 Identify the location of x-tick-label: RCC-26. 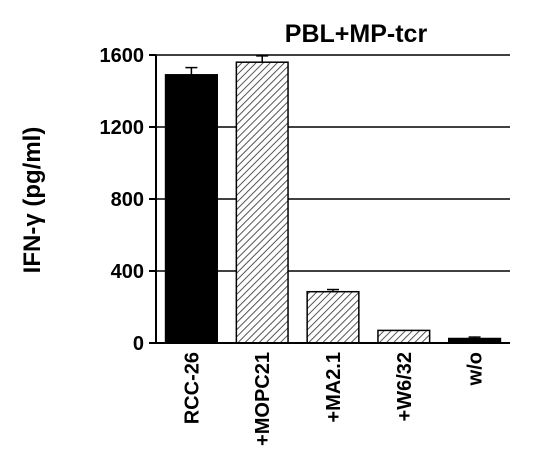
(192, 388).